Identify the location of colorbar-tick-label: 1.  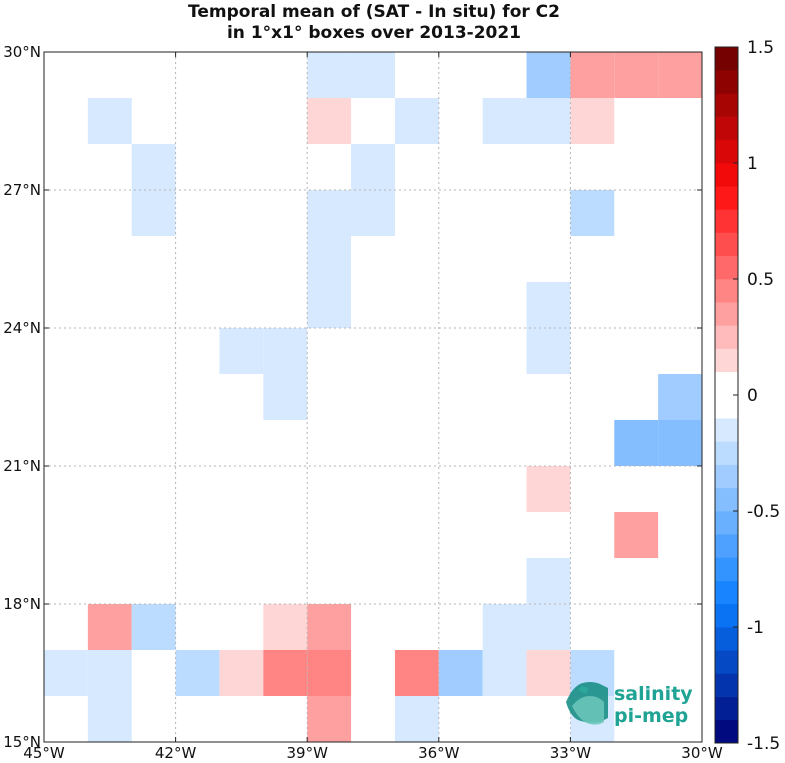
(752, 164).